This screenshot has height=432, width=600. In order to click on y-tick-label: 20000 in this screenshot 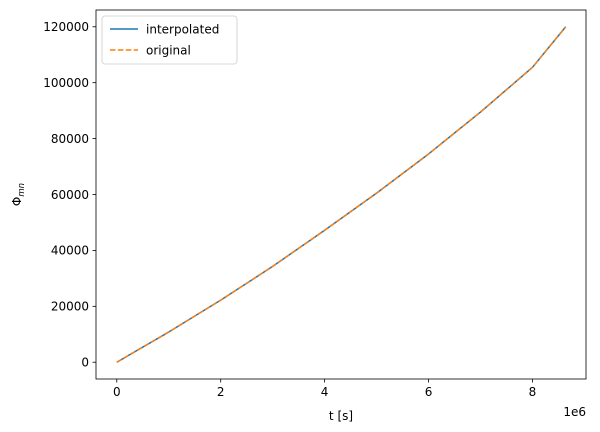, I will do `click(70, 307)`.